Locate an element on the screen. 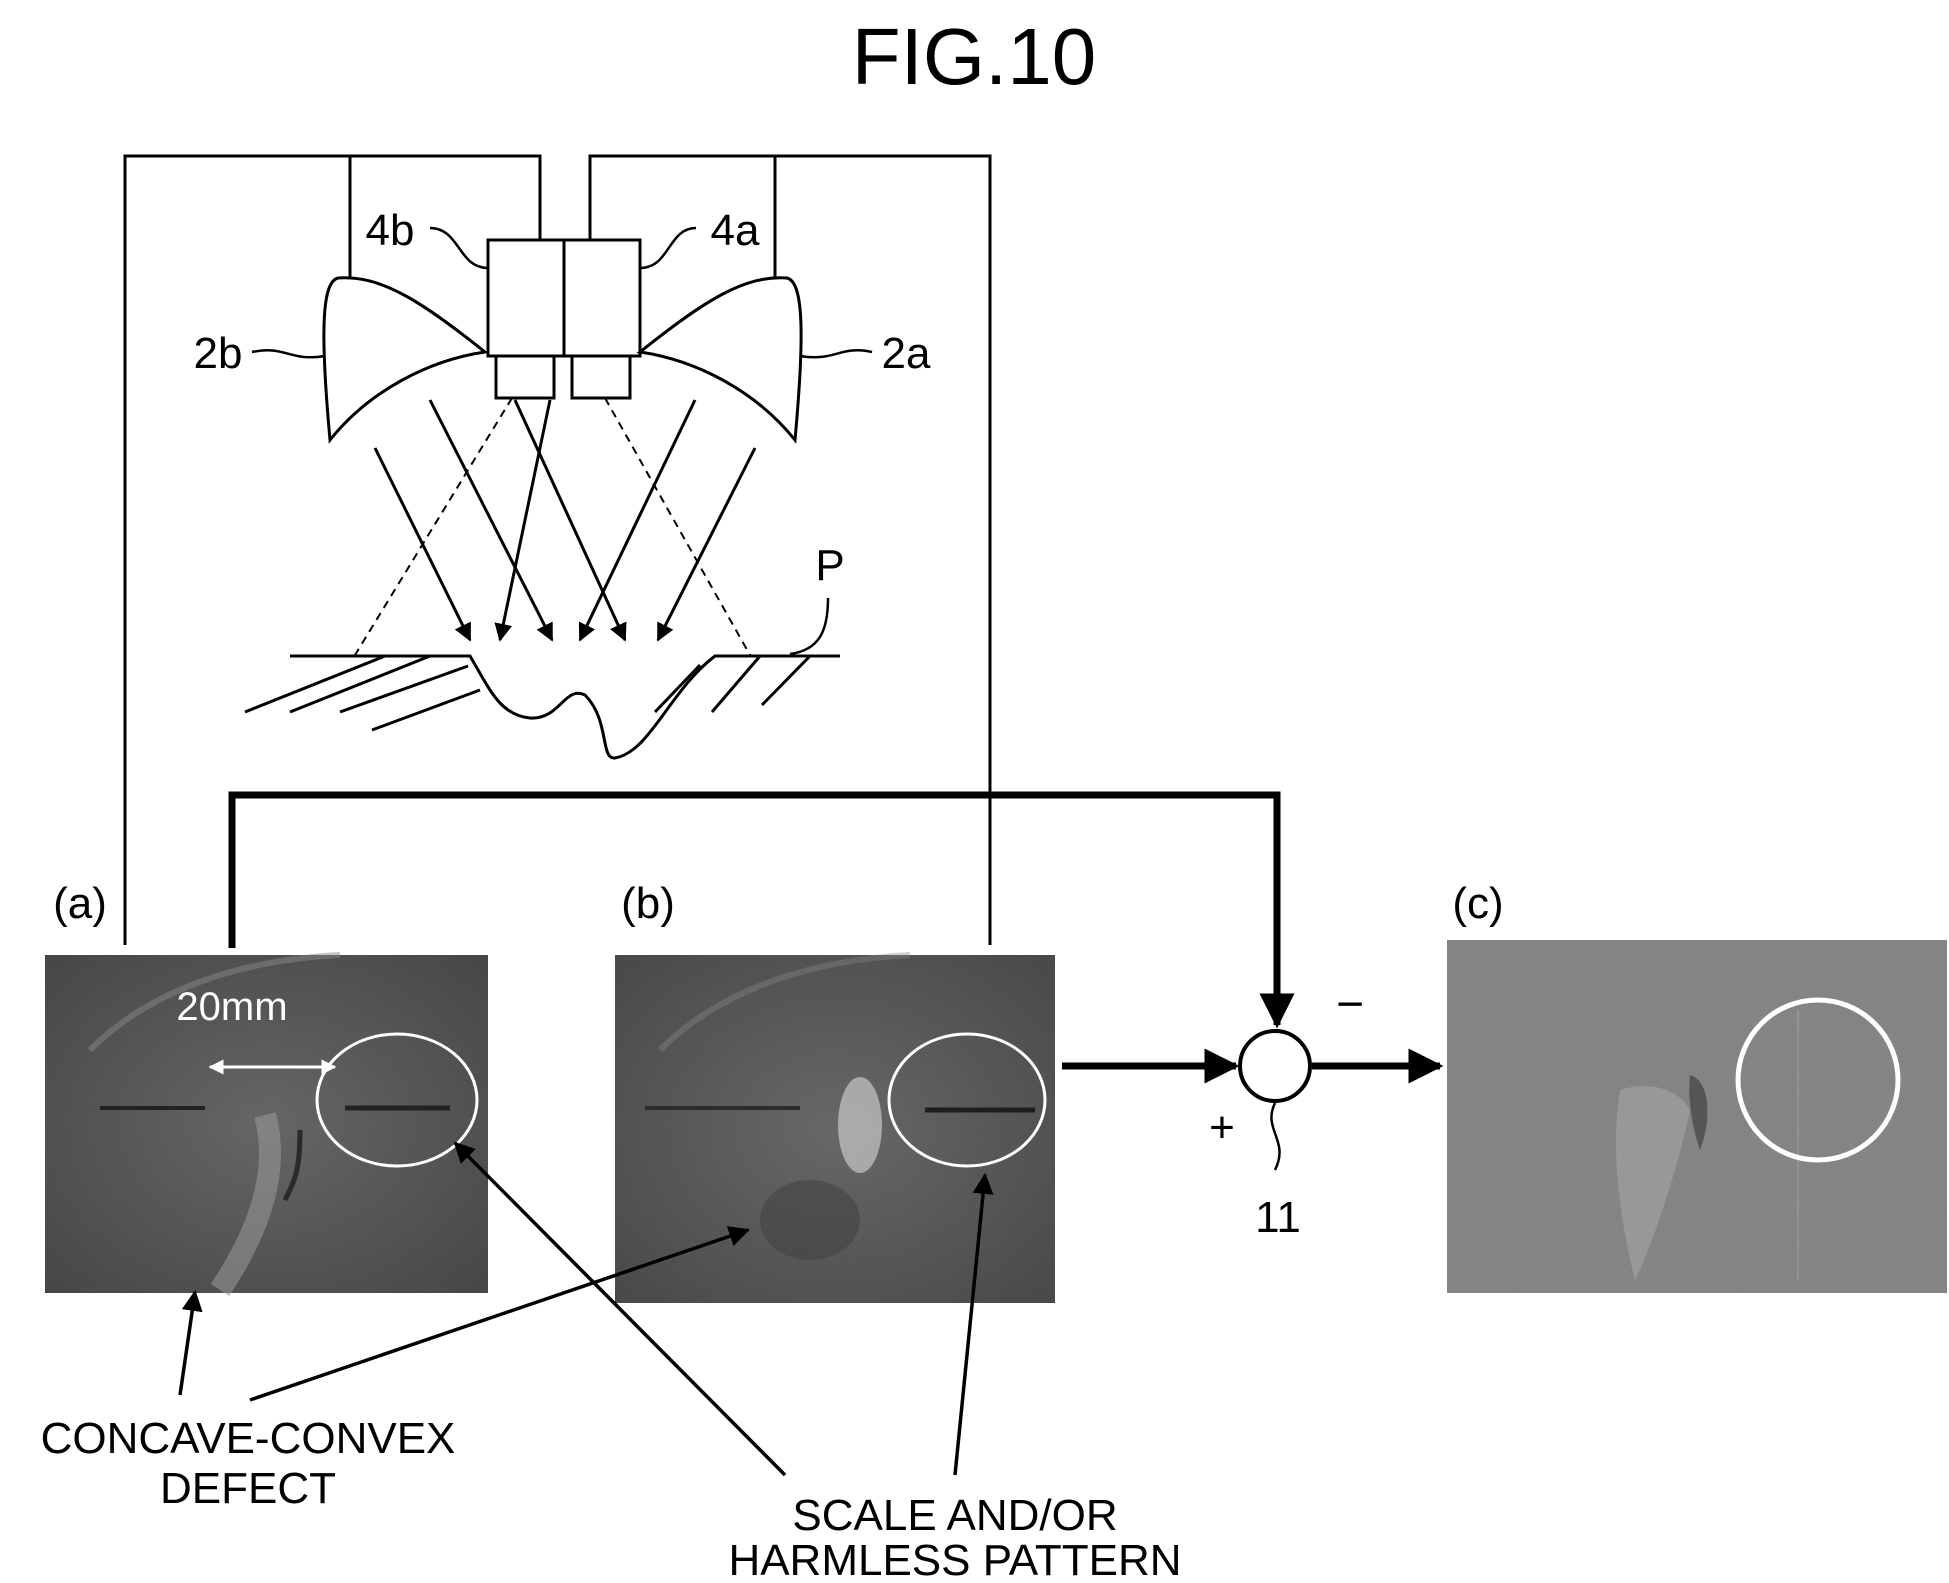 The height and width of the screenshot is (1583, 1949). callout-pattern-line2: HARMLESS PATTERN is located at coordinates (954, 1559).